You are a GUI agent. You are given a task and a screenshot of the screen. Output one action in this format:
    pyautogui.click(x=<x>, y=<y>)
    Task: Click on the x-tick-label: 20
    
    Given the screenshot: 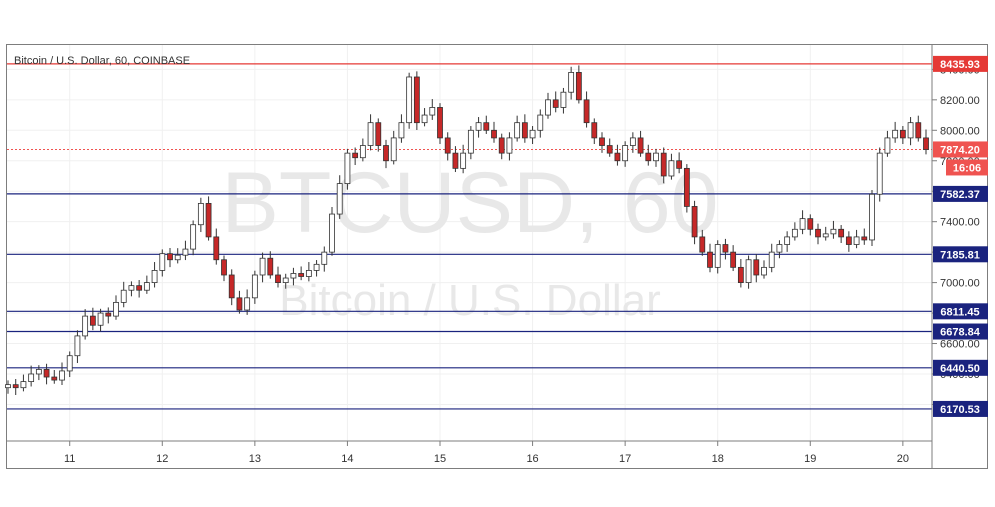 What is the action you would take?
    pyautogui.click(x=903, y=459)
    